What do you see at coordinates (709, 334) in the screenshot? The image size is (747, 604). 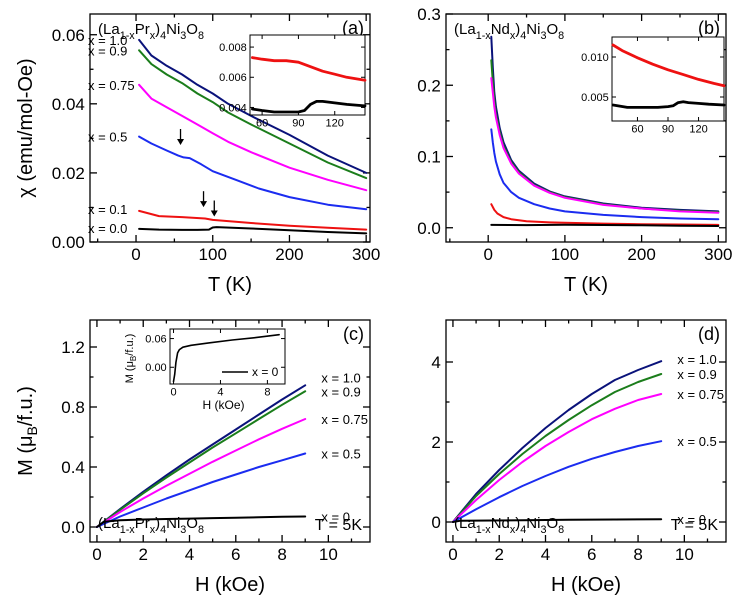 I see `panel-letter: (d)` at bounding box center [709, 334].